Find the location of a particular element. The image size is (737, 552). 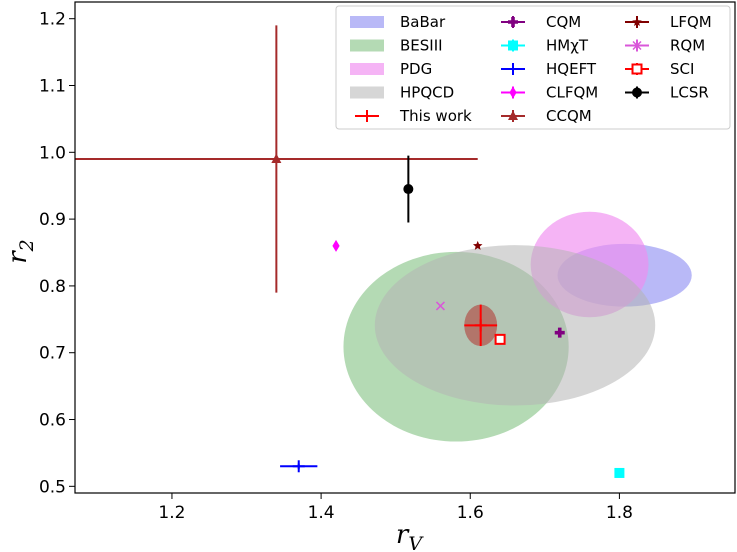

x-tick-label: 1.6 is located at coordinates (470, 513).